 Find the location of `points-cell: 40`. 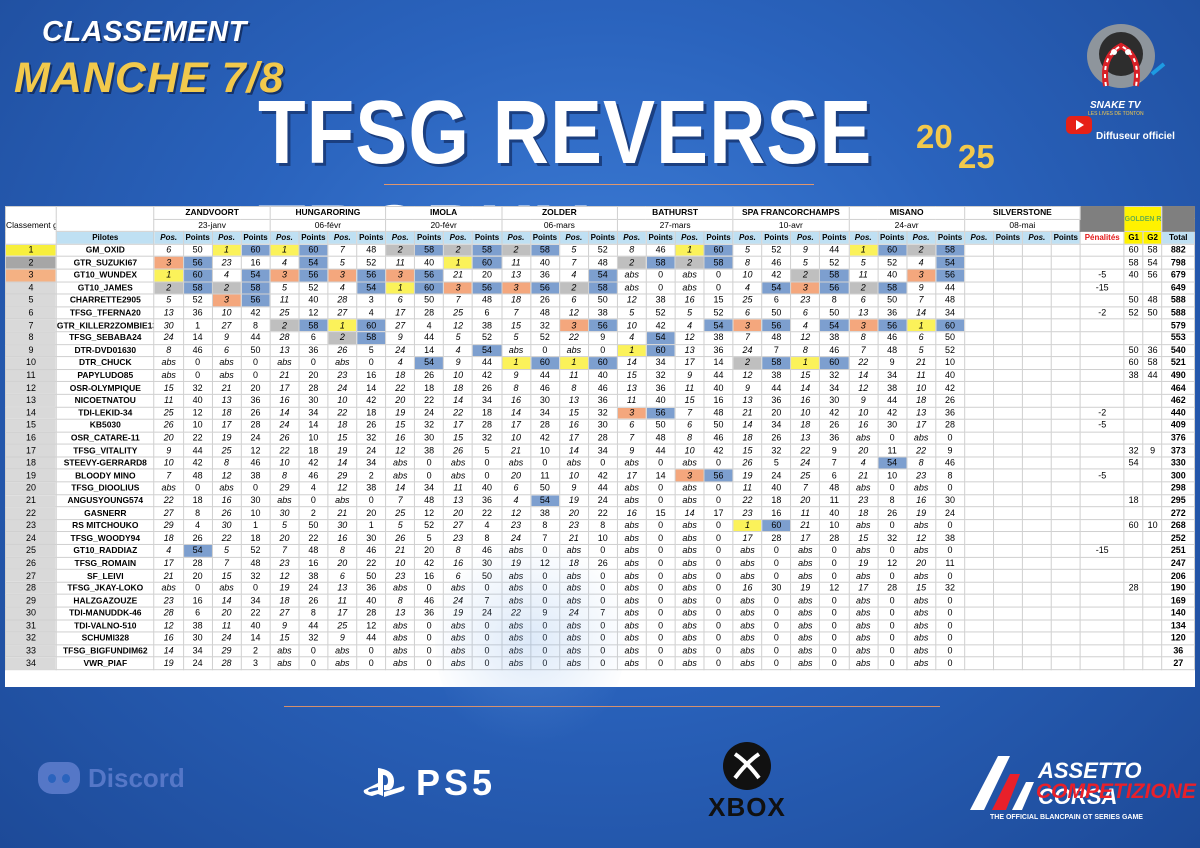

points-cell: 40 is located at coordinates (660, 400).